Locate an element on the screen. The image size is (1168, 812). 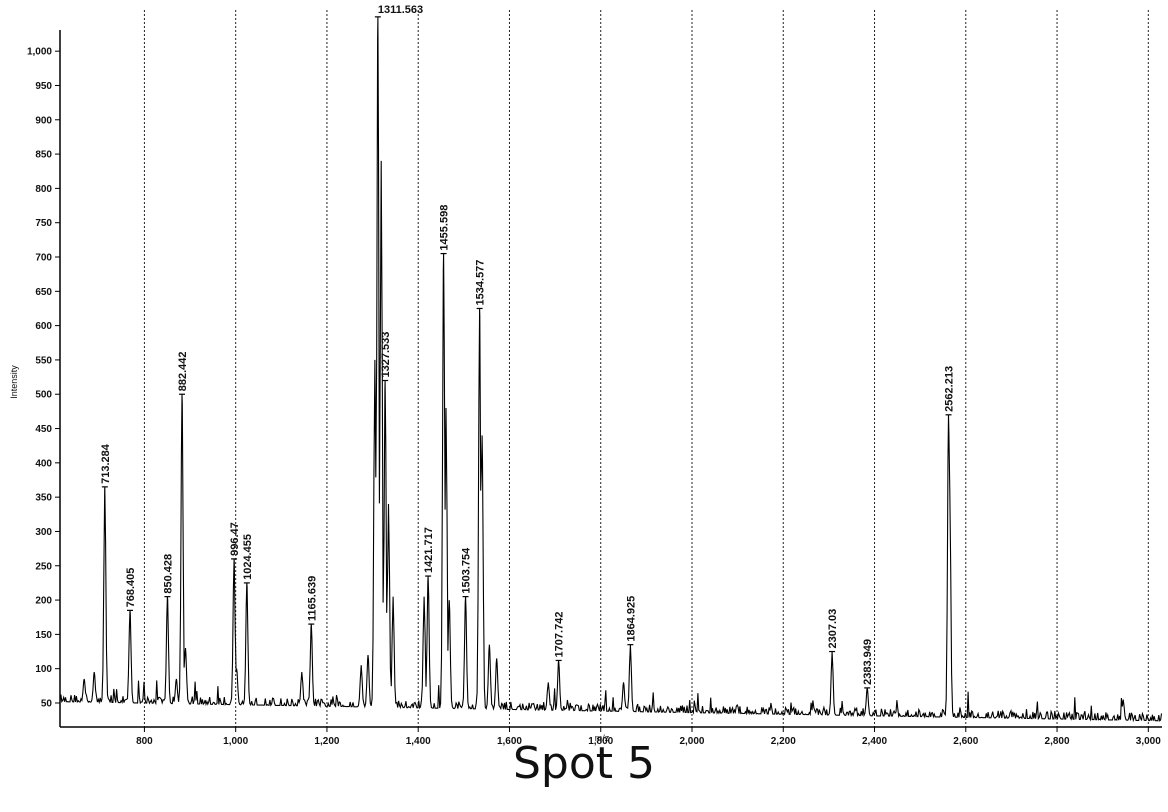
y-tick-label: 100 is located at coordinates (43, 669).